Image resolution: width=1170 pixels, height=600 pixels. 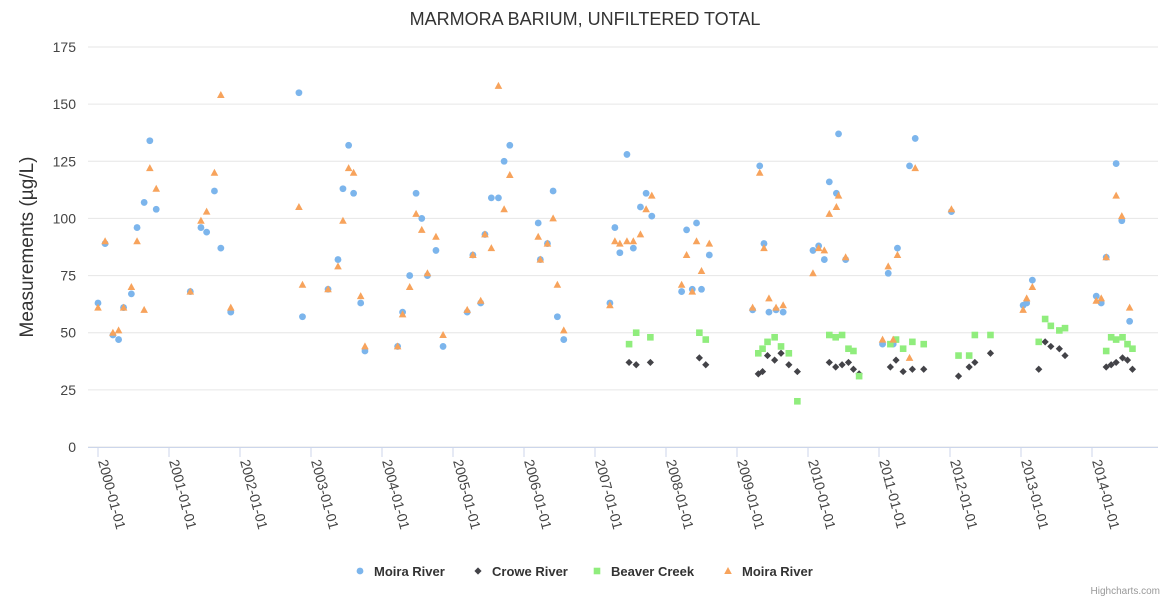 I want to click on x-tick-label: 2000-01-01, so click(x=112, y=495).